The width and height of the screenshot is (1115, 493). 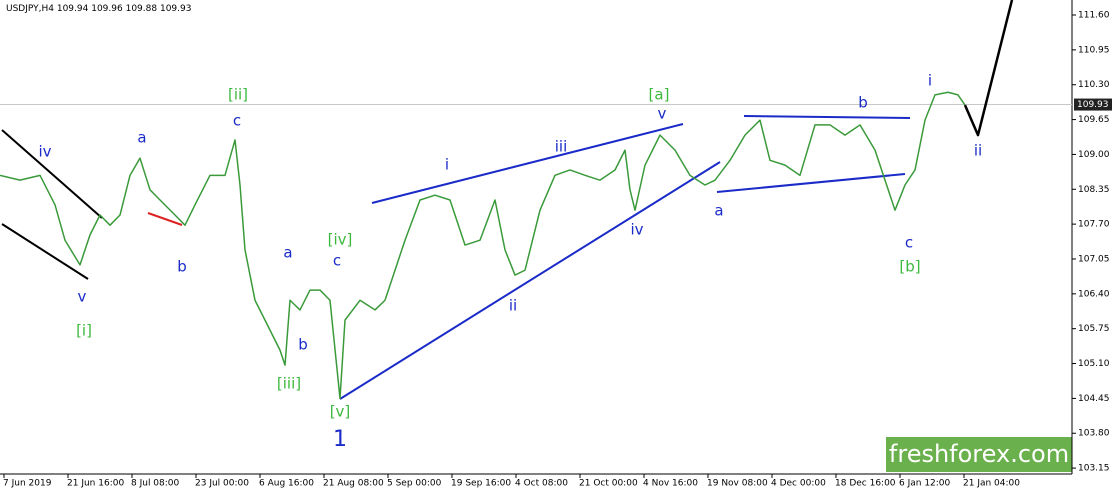 I want to click on wave-label: [a], so click(x=659, y=95).